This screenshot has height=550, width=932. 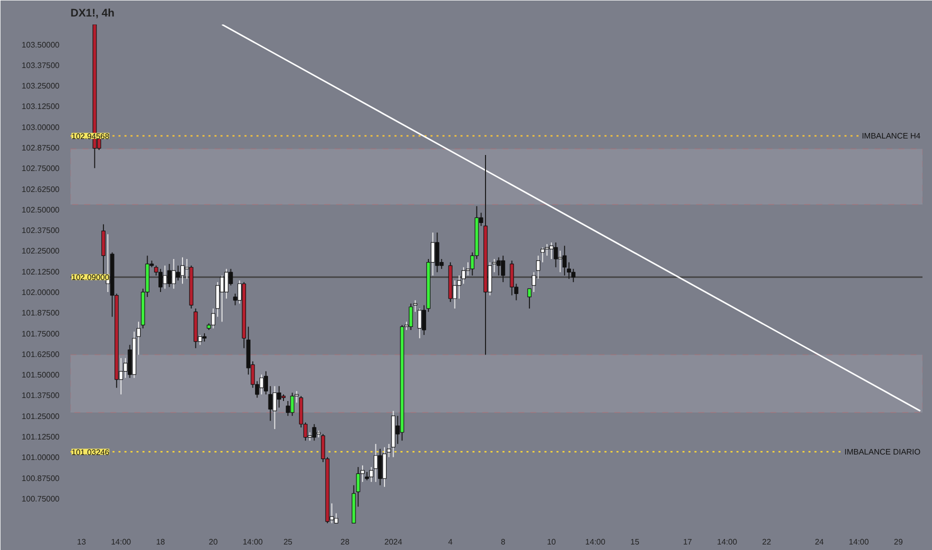 I want to click on x-tick-label: 24, so click(x=819, y=542).